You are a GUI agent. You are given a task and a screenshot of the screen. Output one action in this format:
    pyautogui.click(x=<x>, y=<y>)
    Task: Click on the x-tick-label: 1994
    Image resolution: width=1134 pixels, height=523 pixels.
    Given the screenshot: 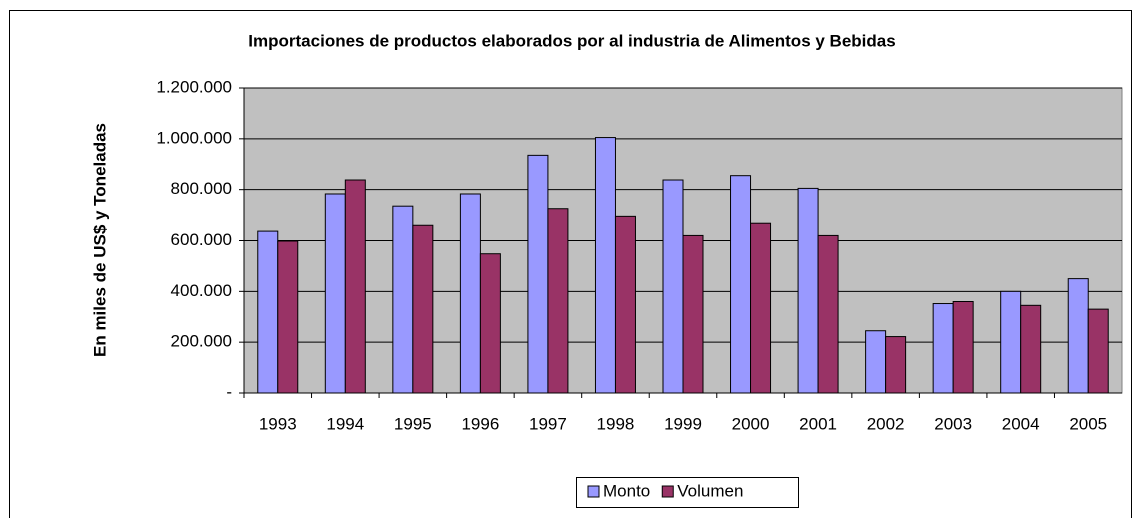 What is the action you would take?
    pyautogui.click(x=345, y=423)
    